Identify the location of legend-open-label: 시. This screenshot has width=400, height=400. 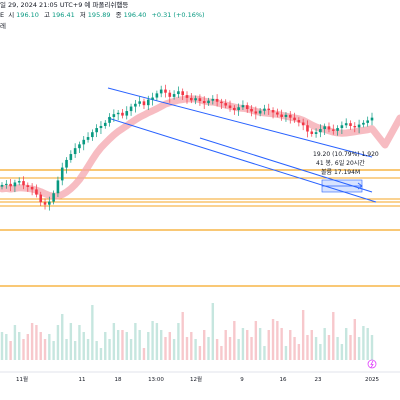
(11, 15).